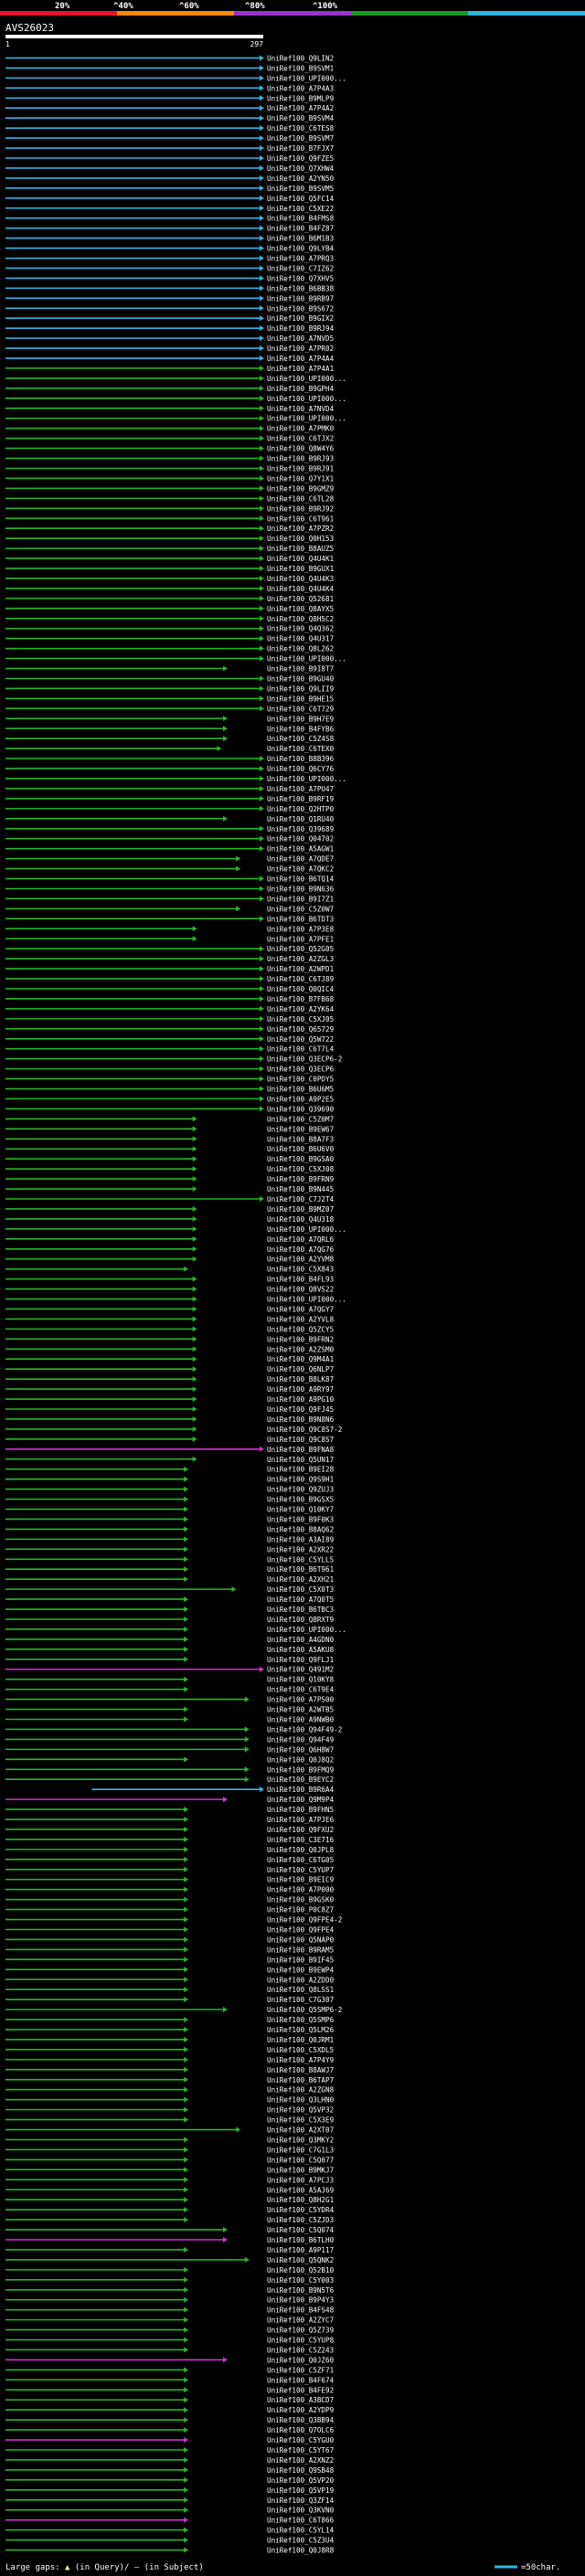 This screenshot has height=2576, width=585. Describe the element at coordinates (300, 859) in the screenshot. I see `hit-label: UniRef100_A7QDE7` at that location.